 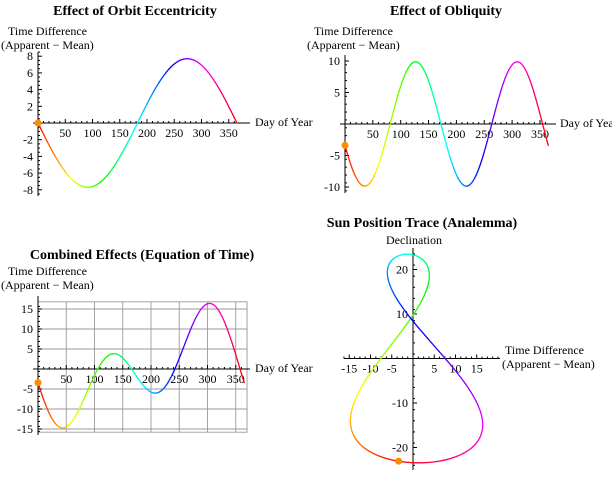 What do you see at coordinates (142, 255) in the screenshot?
I see `chart-title: Combined Effects (Equation of Time)` at bounding box center [142, 255].